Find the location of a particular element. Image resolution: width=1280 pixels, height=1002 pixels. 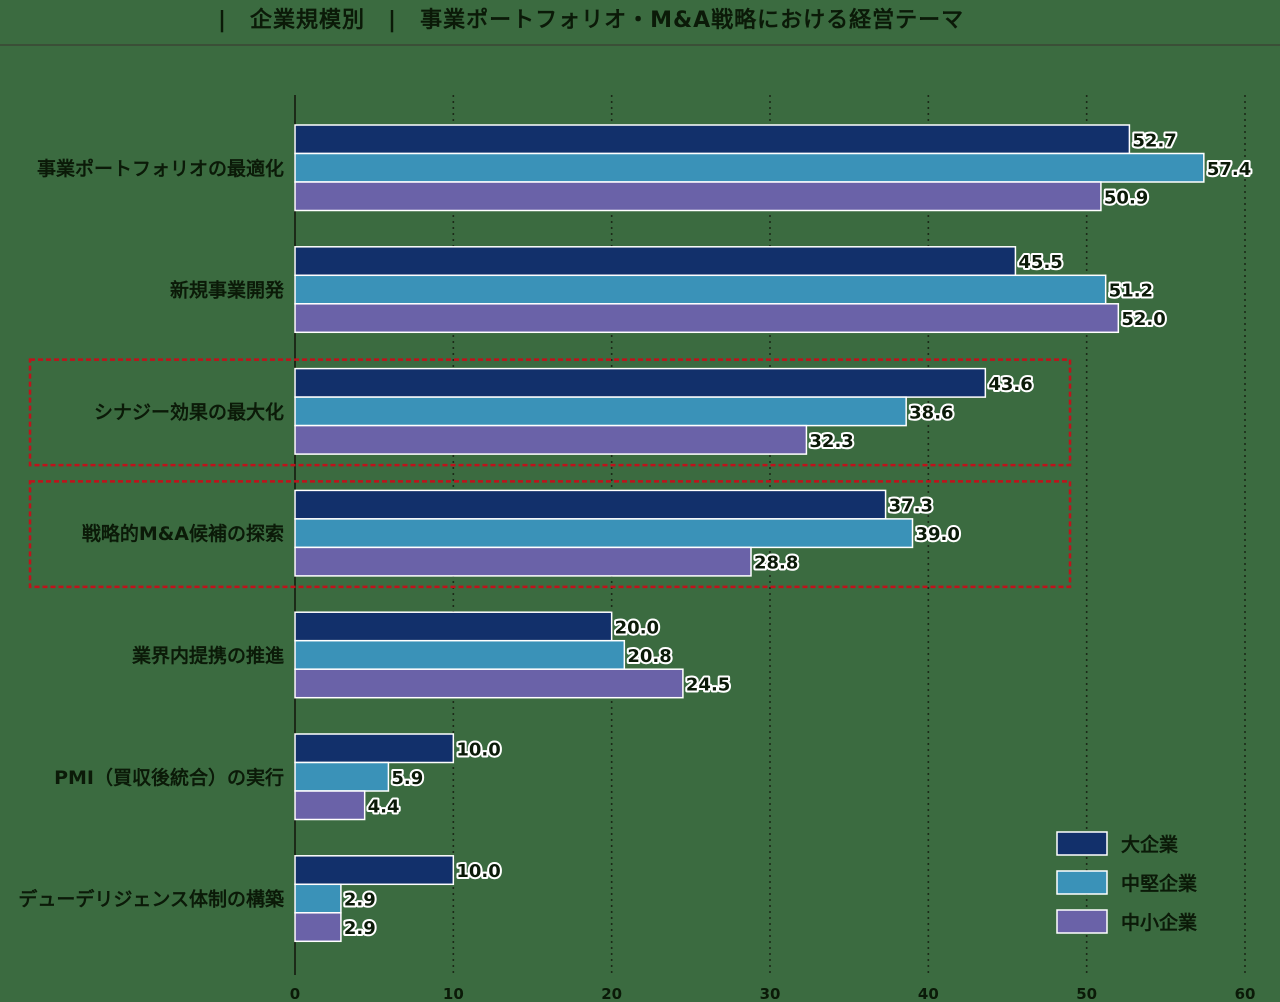

category-label: 事業ポートフォリオの最適化 is located at coordinates (160, 168).